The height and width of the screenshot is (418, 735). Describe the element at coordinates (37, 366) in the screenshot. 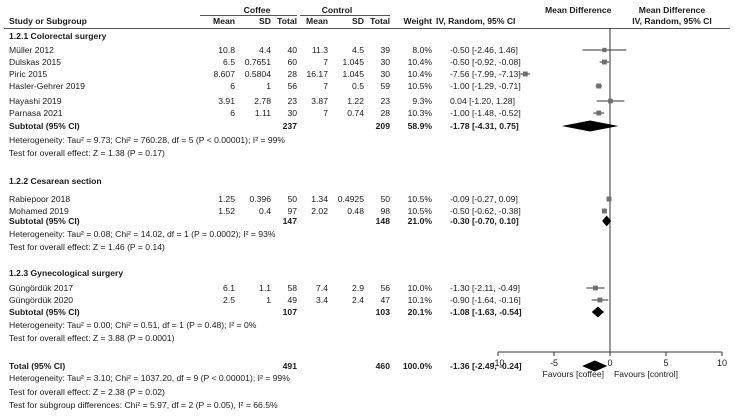

I see `total-label: Total (95% CI)` at that location.